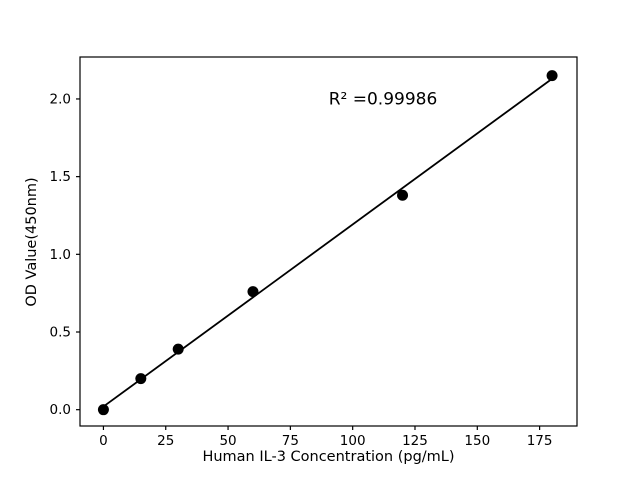 Image resolution: width=640 pixels, height=480 pixels. I want to click on r-squared-annotation: R² =0.99986, so click(383, 99).